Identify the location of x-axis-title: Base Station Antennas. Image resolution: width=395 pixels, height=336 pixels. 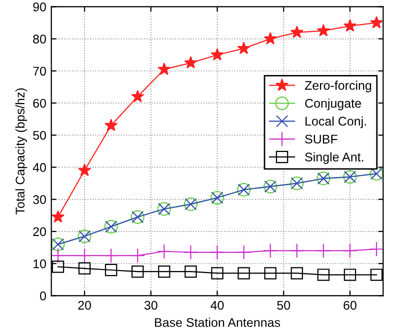
(217, 322).